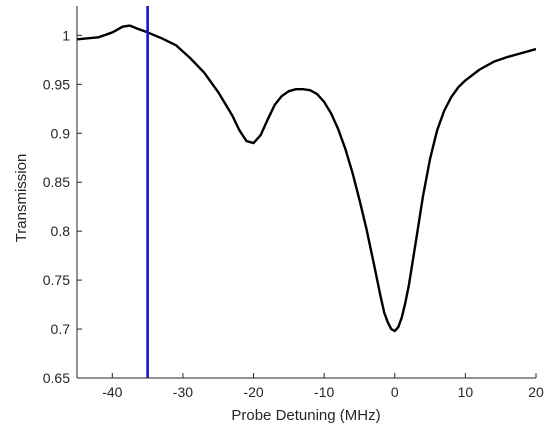 This screenshot has height=431, width=550. I want to click on y-tick-label: 1, so click(66, 35).